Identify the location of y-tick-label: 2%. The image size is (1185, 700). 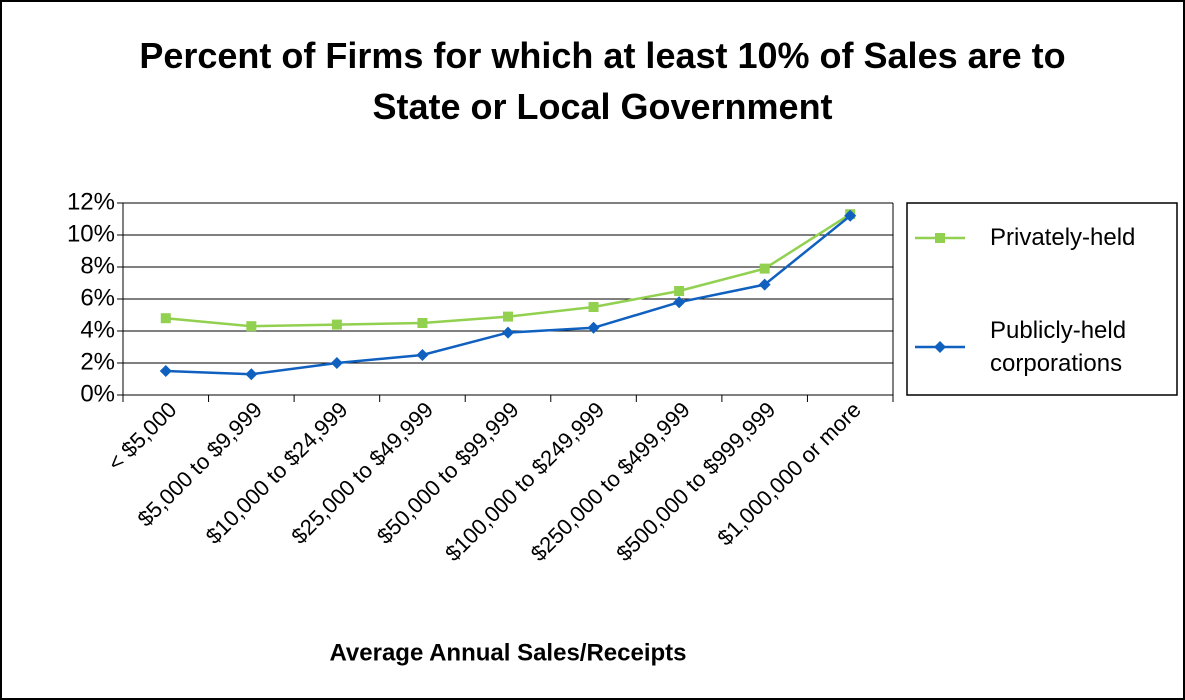
(97, 361).